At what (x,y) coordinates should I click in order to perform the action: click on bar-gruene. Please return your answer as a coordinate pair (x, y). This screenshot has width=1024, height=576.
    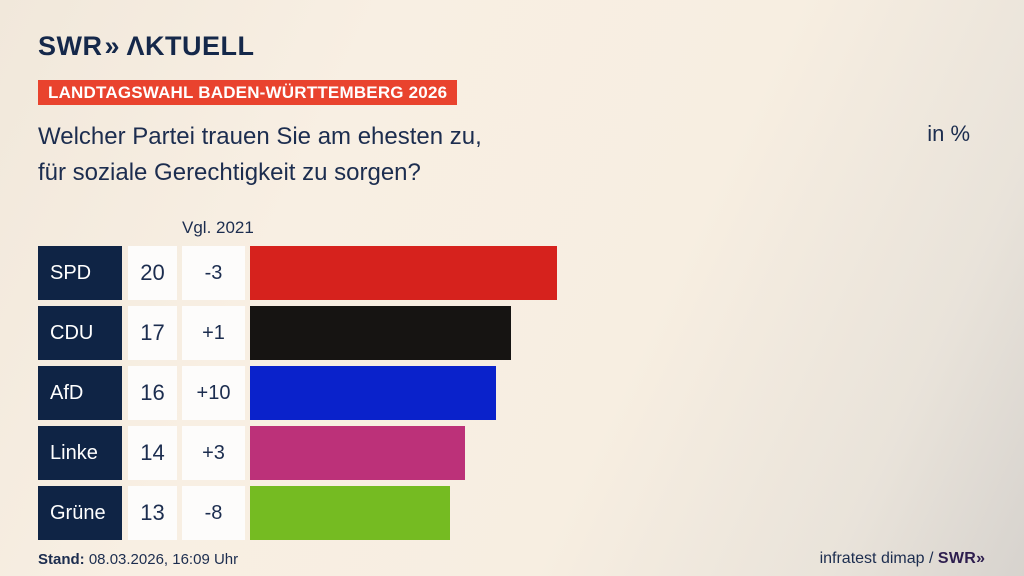
    Looking at the image, I should click on (350, 513).